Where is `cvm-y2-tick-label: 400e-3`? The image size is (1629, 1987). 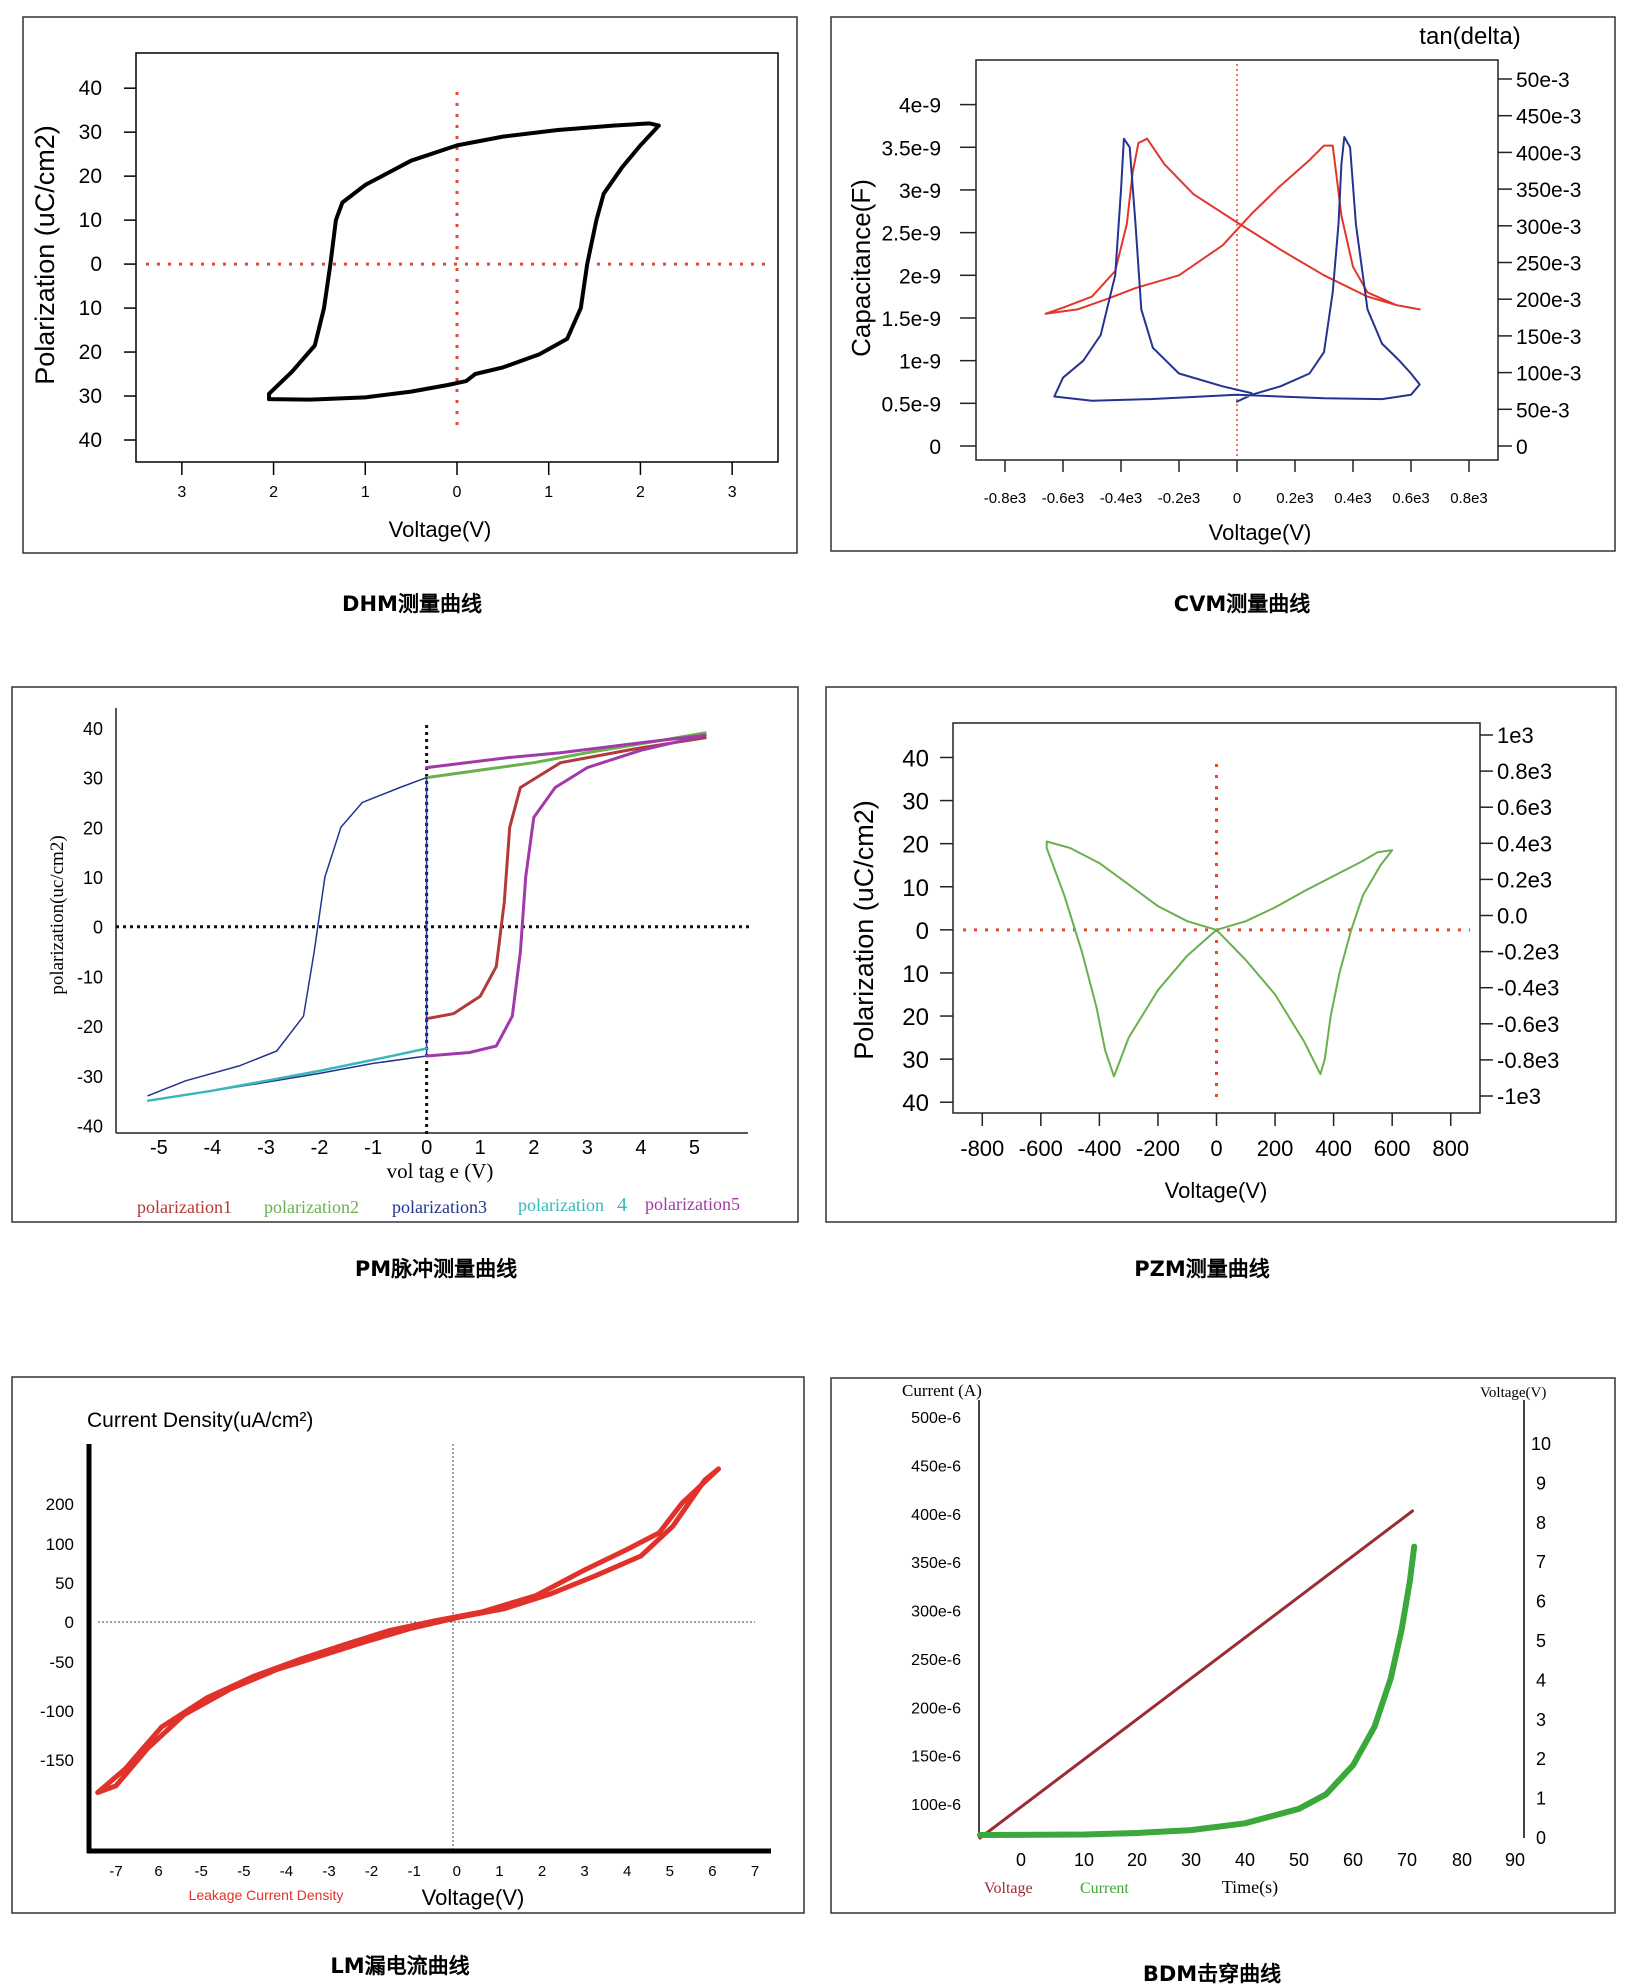 cvm-y2-tick-label: 400e-3 is located at coordinates (1548, 153).